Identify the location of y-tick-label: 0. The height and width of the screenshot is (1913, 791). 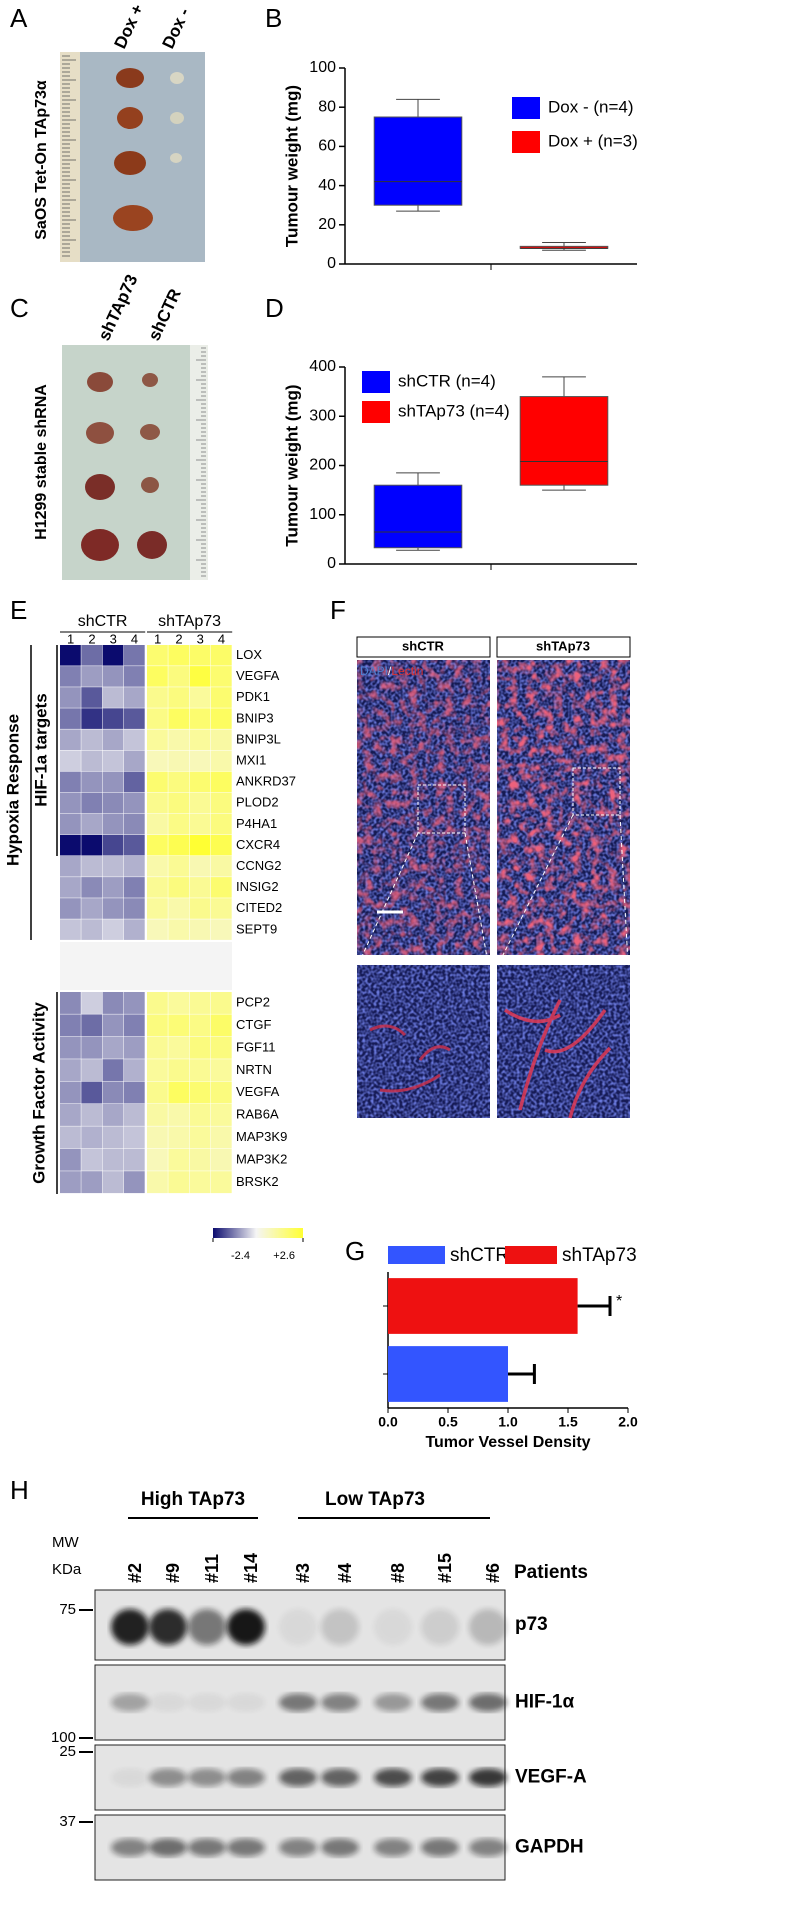
(331, 263).